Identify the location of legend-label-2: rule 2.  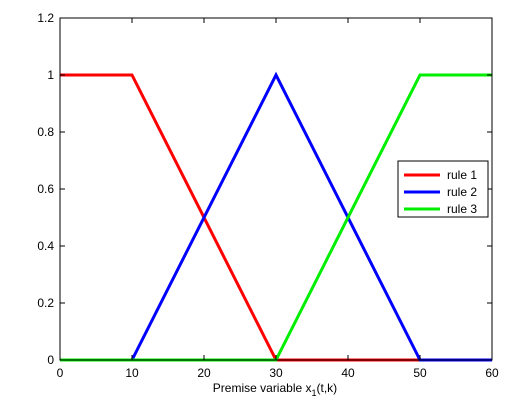
(462, 192).